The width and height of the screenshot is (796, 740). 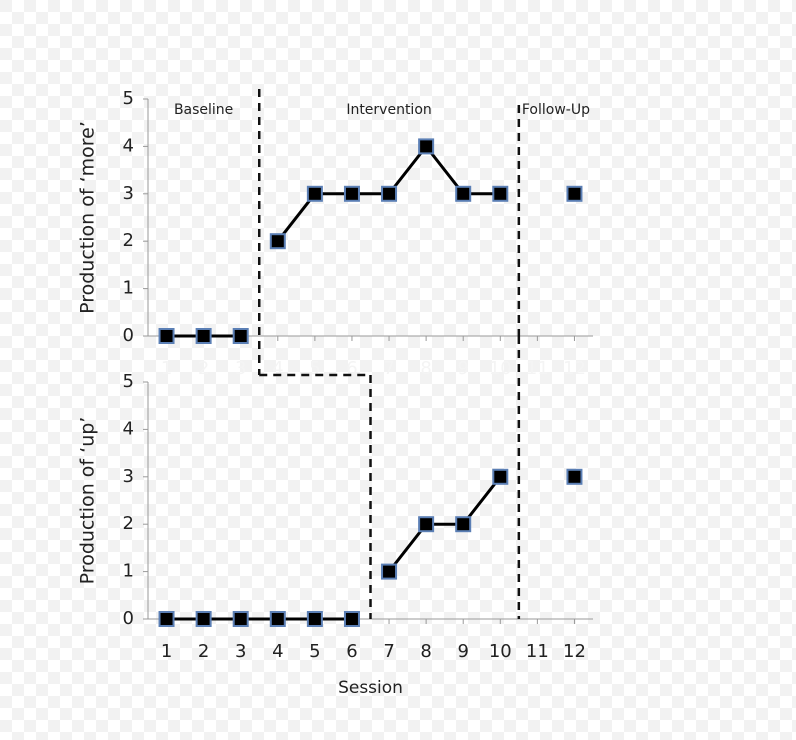 What do you see at coordinates (203, 110) in the screenshot?
I see `phase-label: Baseline` at bounding box center [203, 110].